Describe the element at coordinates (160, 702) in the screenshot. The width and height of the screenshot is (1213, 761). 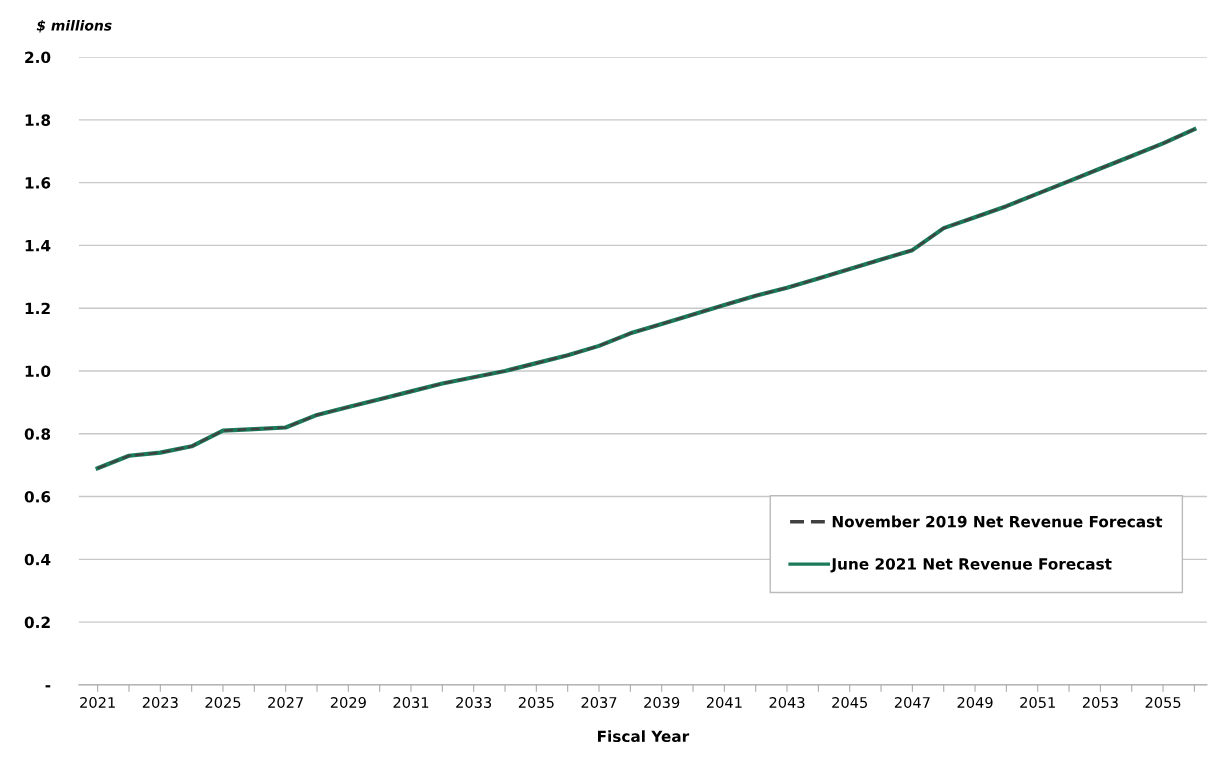
I see `x-tick-label: 2023` at that location.